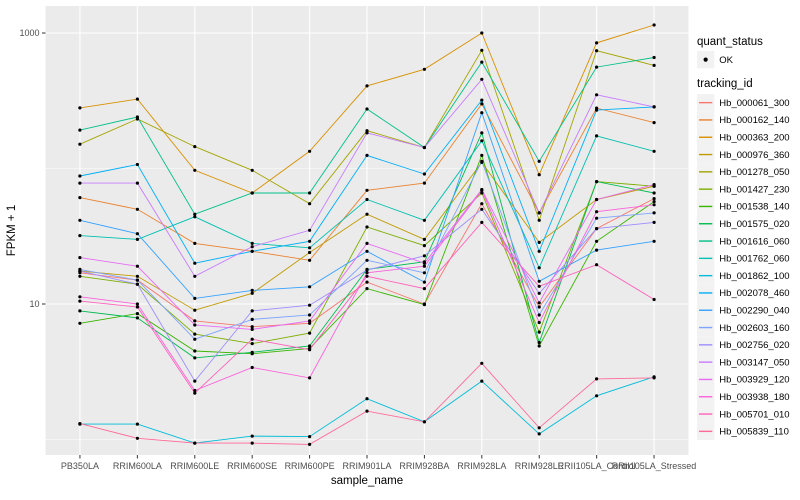 The width and height of the screenshot is (800, 500). I want to click on legend-item-Hb_002290_040: Hb_002290_040, so click(743, 310).